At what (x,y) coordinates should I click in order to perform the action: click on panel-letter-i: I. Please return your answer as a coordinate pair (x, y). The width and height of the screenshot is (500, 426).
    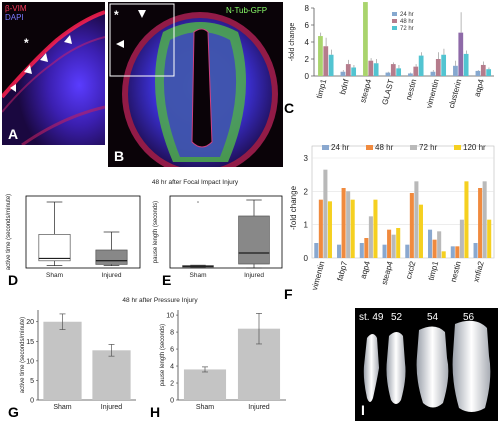
    Looking at the image, I should click on (363, 410).